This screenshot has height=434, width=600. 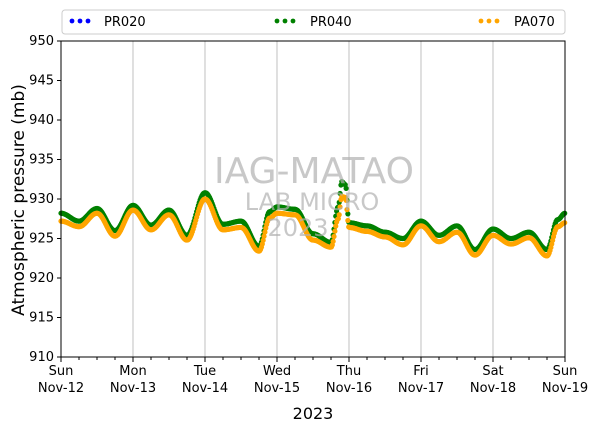 I want to click on x-tick-label-date: Nov-13, so click(x=133, y=388).